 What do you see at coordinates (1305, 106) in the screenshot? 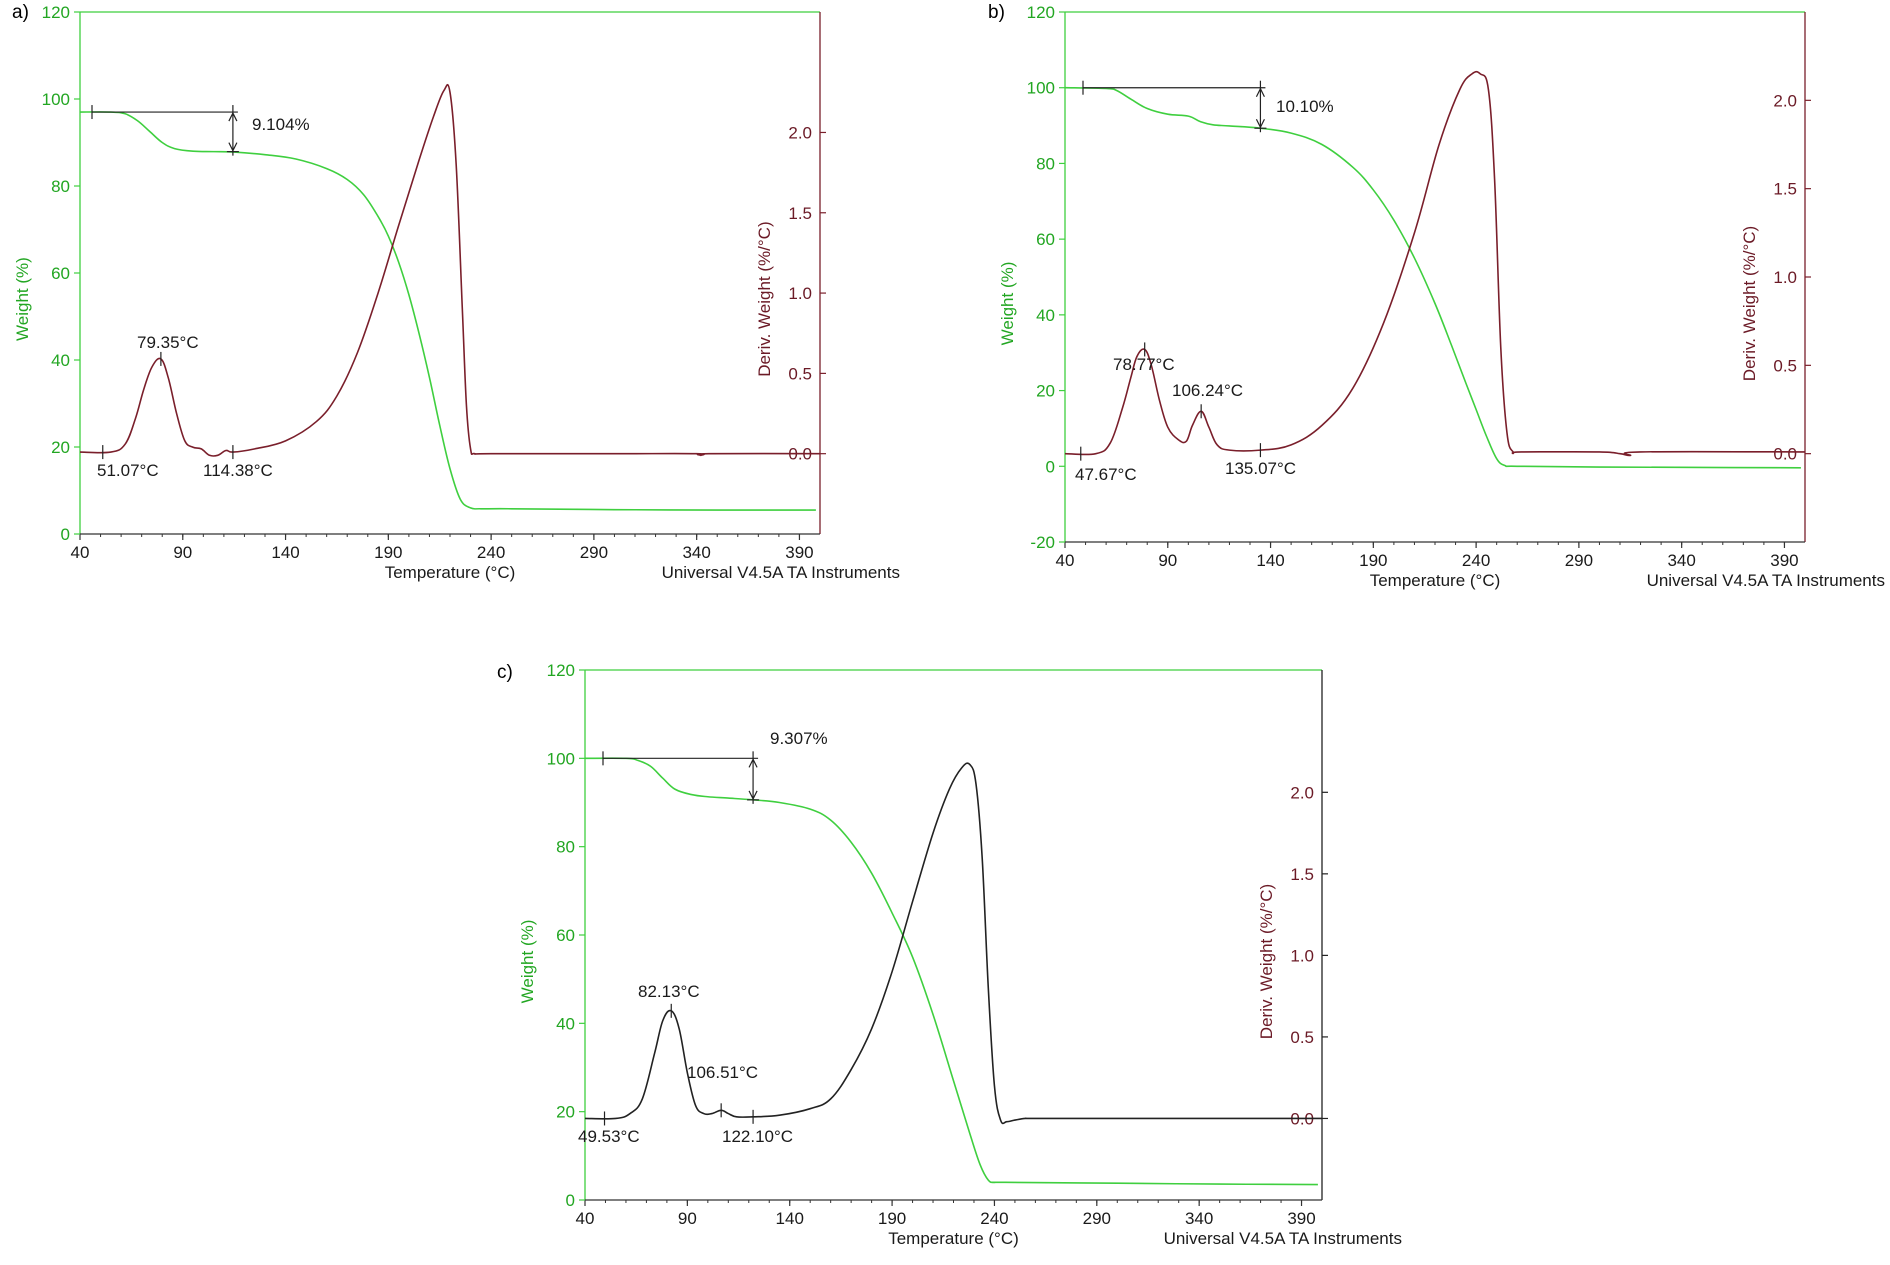
I see `annotation-label: 10.10%` at bounding box center [1305, 106].